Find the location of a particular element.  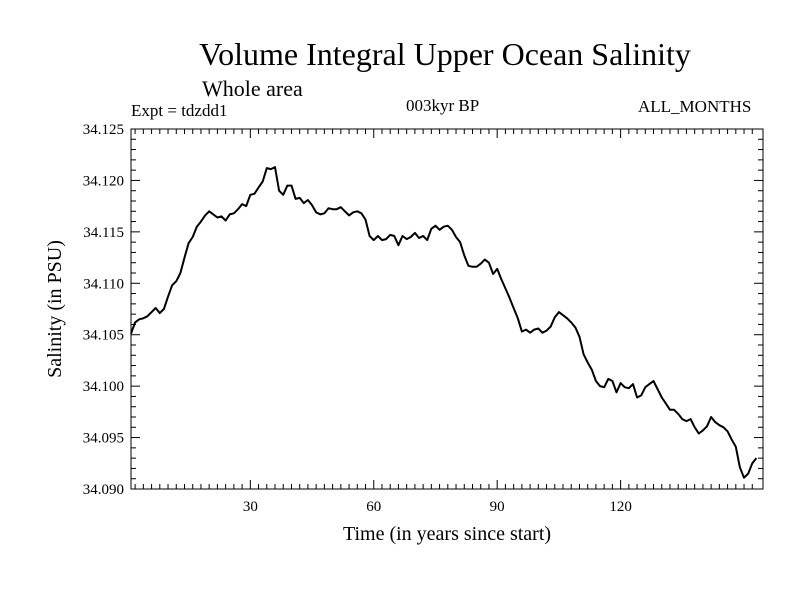

period-label: 003kyr BP is located at coordinates (443, 105).